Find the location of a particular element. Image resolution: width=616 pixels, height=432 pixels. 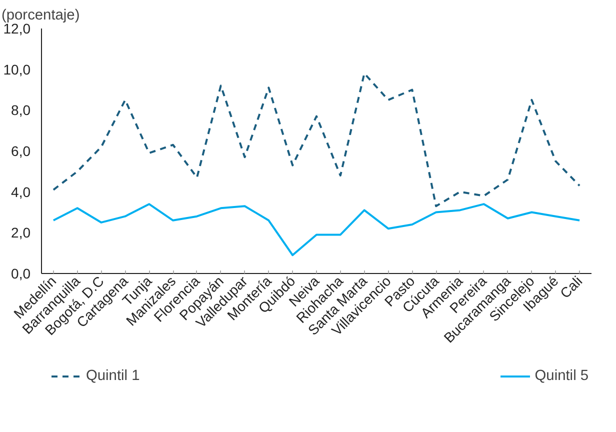

legend-label: Quintil 1 is located at coordinates (113, 376).